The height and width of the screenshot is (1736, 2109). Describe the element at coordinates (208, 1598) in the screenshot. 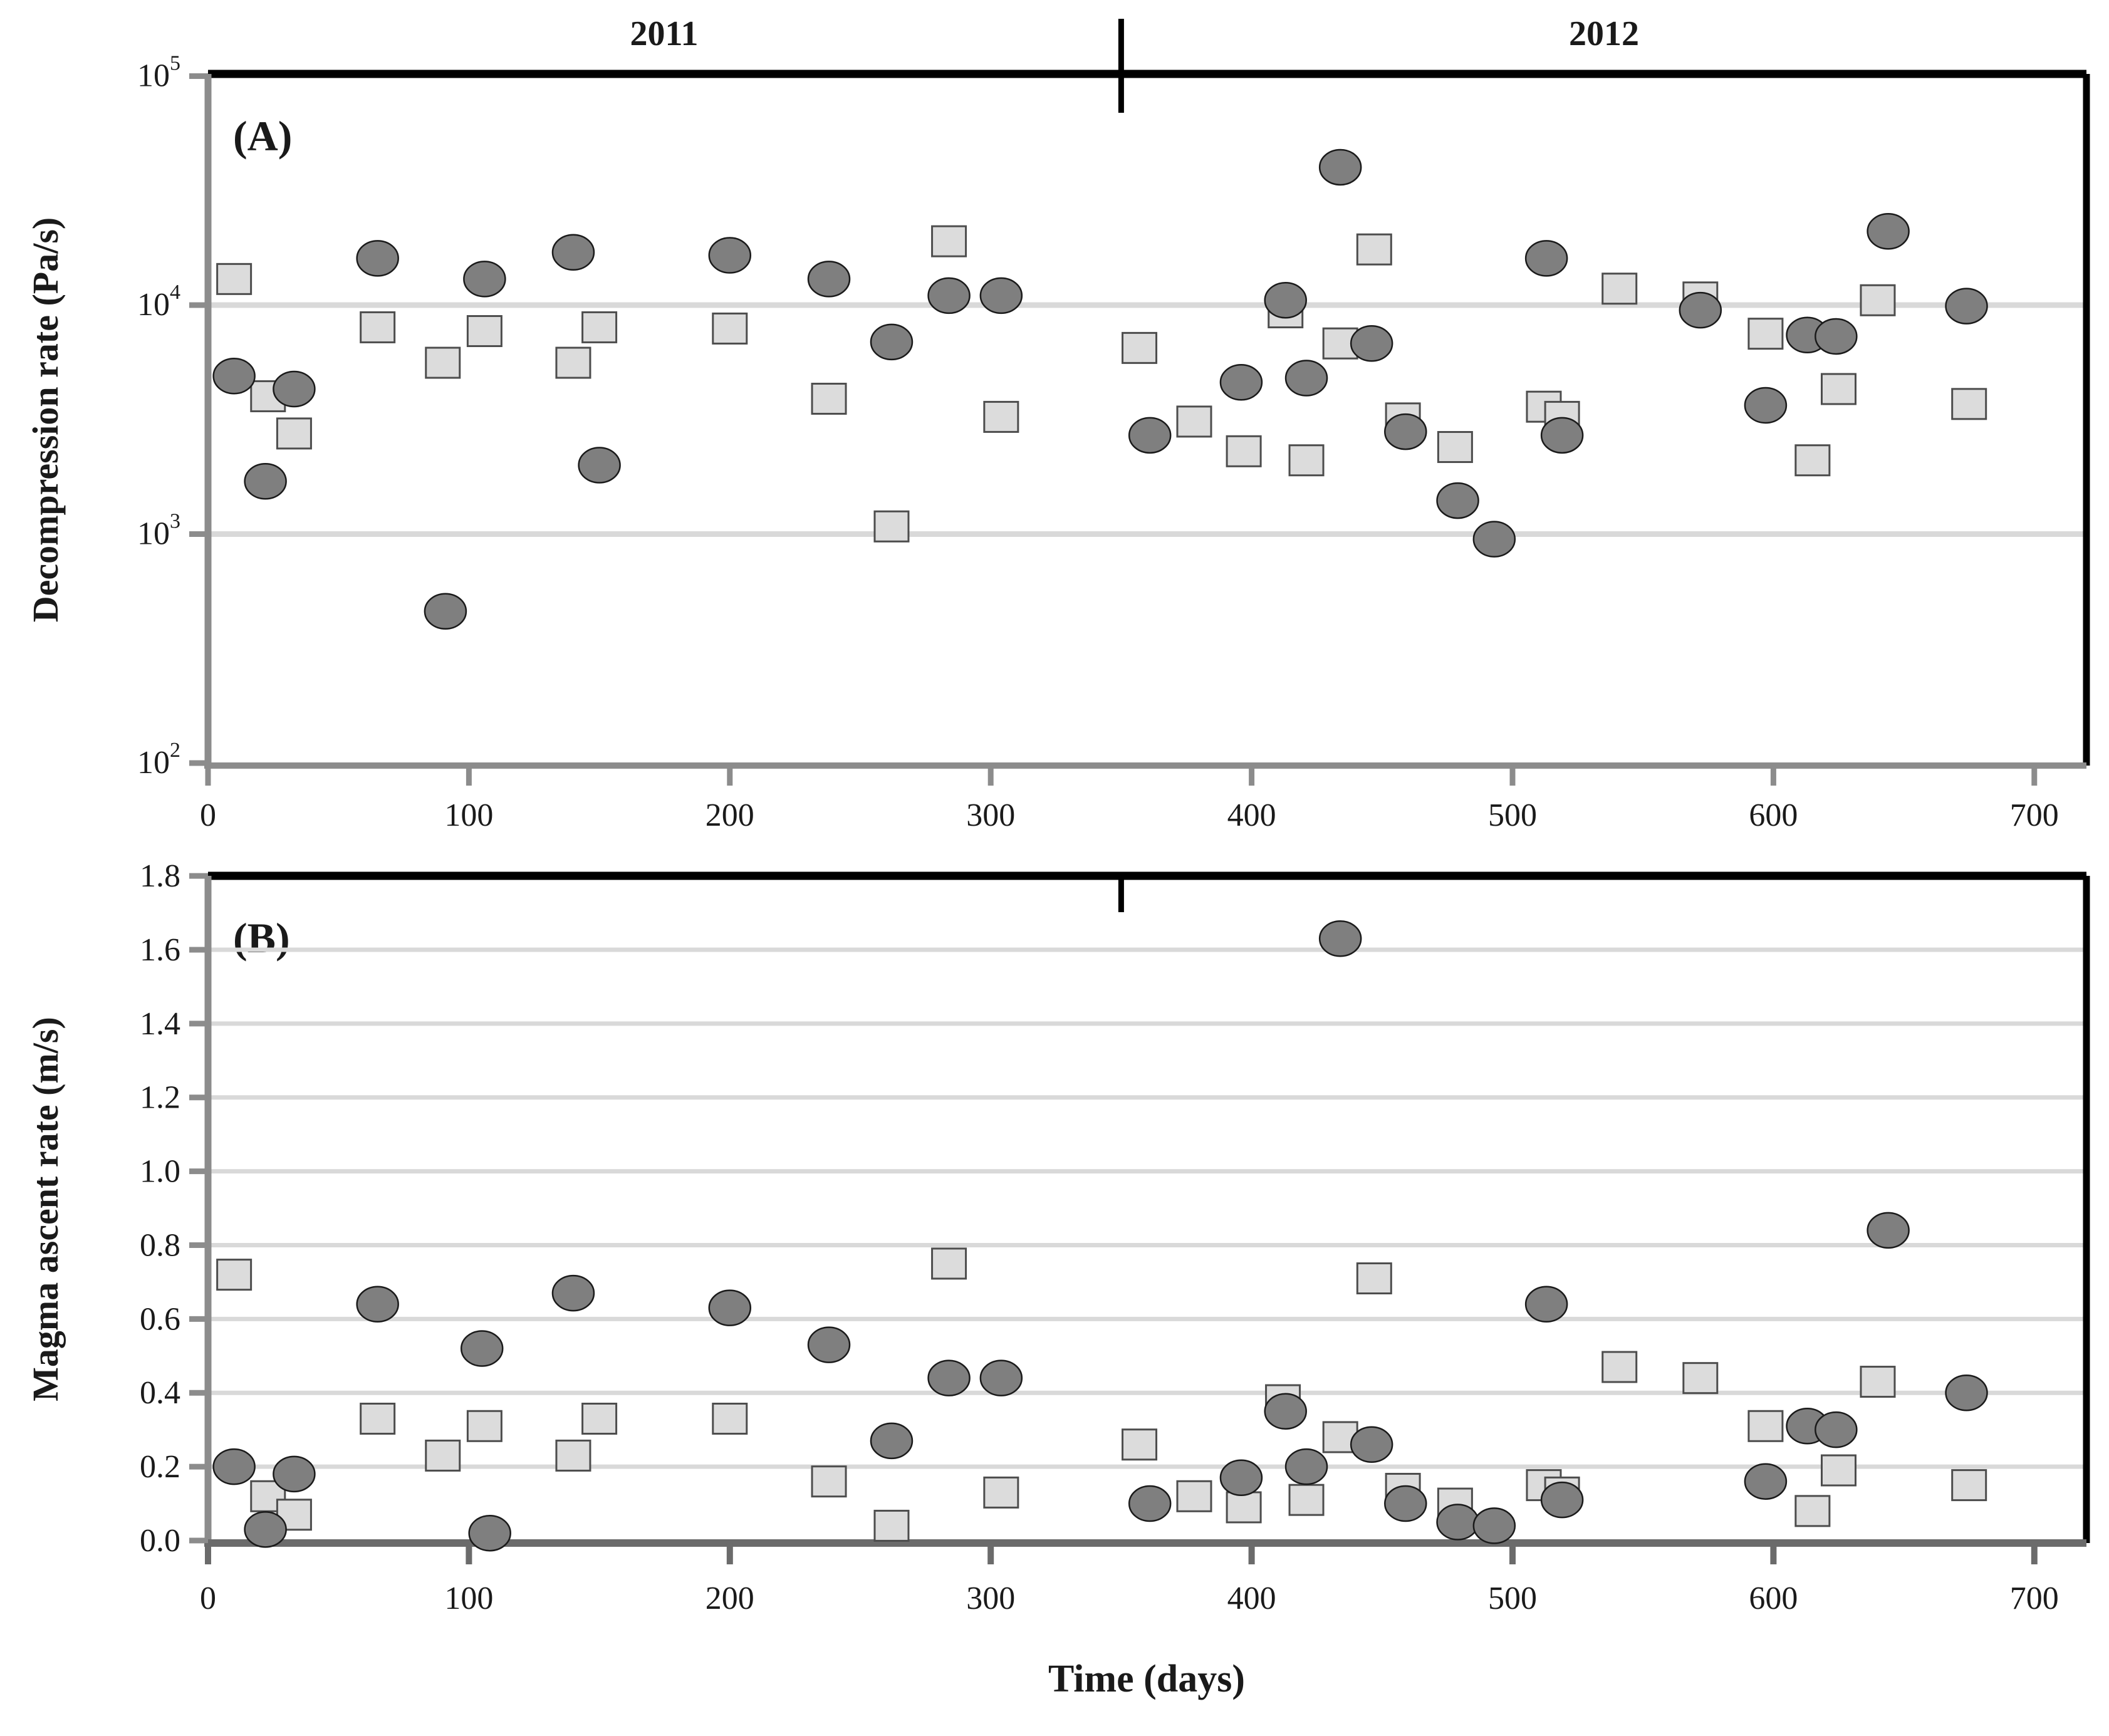

I see `panel-b-x-tick-label: 0` at that location.